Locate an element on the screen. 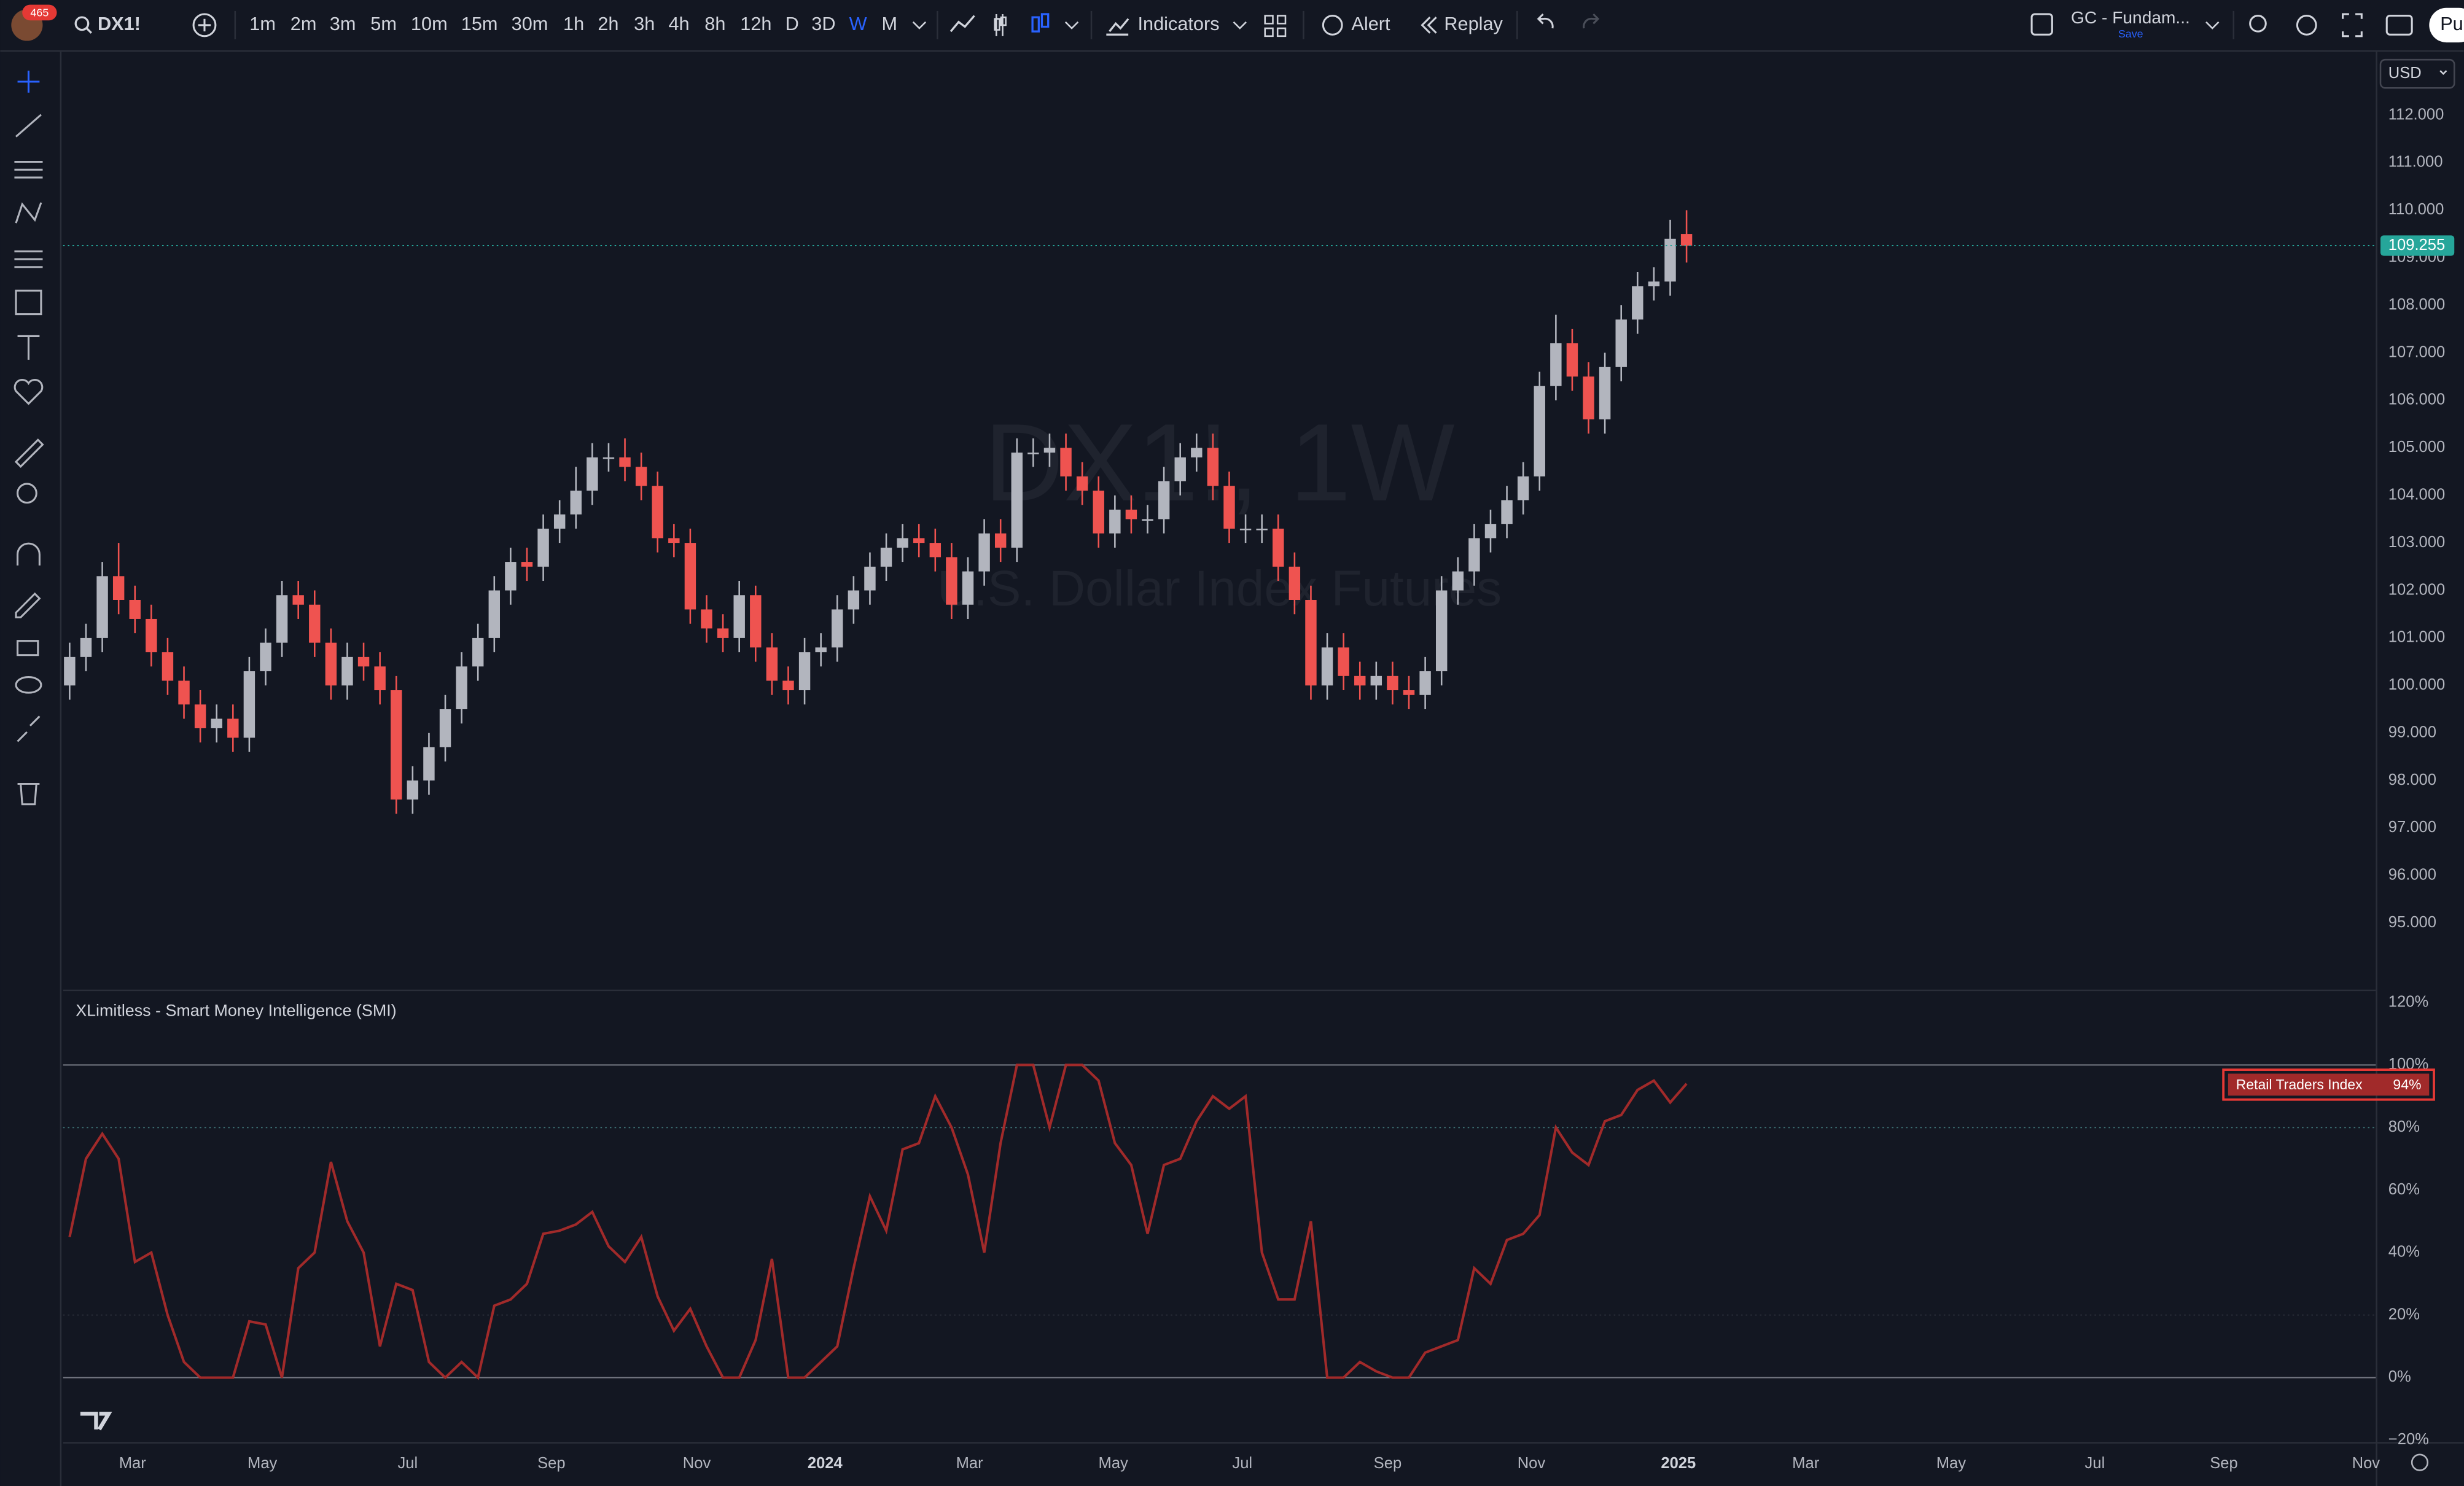 The height and width of the screenshot is (1486, 2464). stay-drawing-tool is located at coordinates (28, 605).